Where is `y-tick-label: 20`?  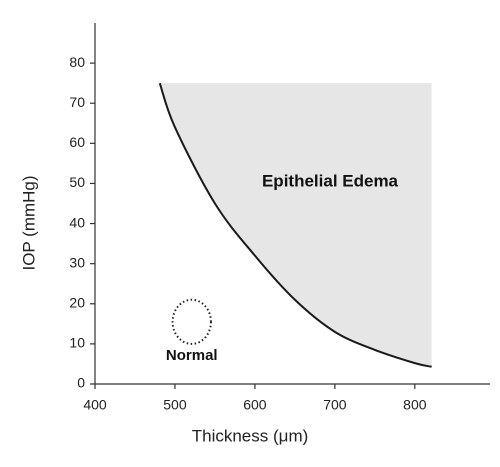
y-tick-label: 20 is located at coordinates (77, 302).